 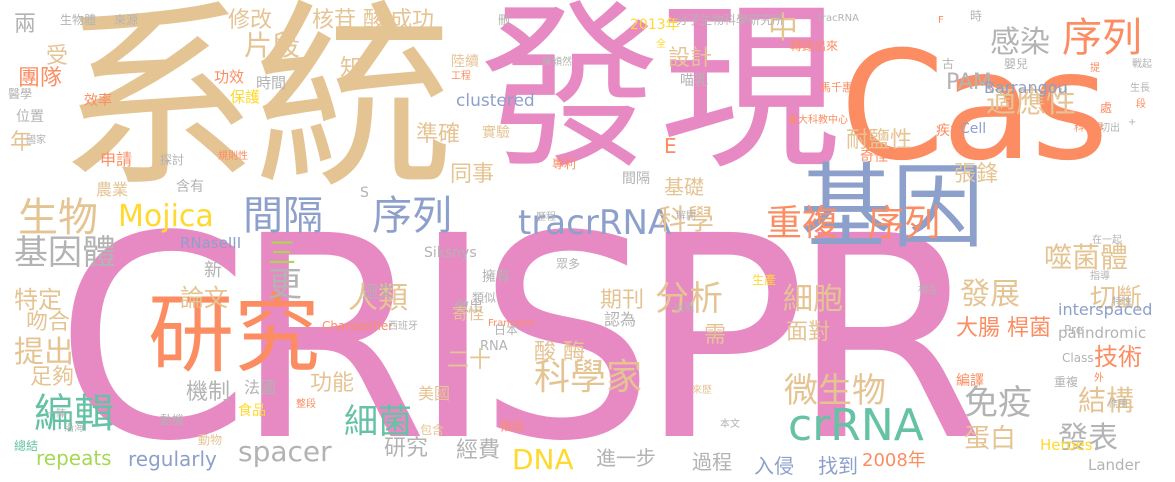 What do you see at coordinates (58, 218) in the screenshot?
I see `cloud-word: 生物` at bounding box center [58, 218].